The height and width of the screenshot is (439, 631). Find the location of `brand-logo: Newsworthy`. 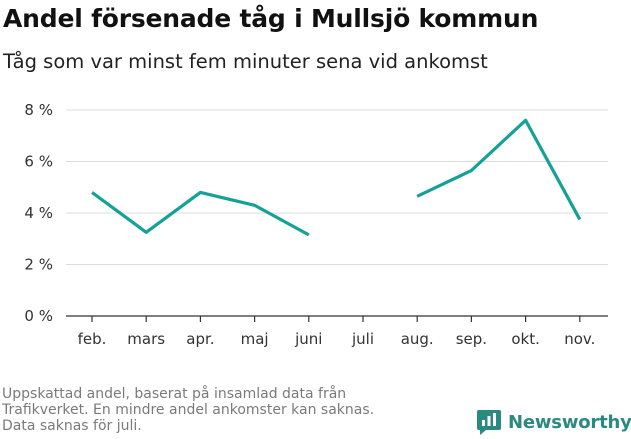

brand-logo: Newsworthy is located at coordinates (553, 422).